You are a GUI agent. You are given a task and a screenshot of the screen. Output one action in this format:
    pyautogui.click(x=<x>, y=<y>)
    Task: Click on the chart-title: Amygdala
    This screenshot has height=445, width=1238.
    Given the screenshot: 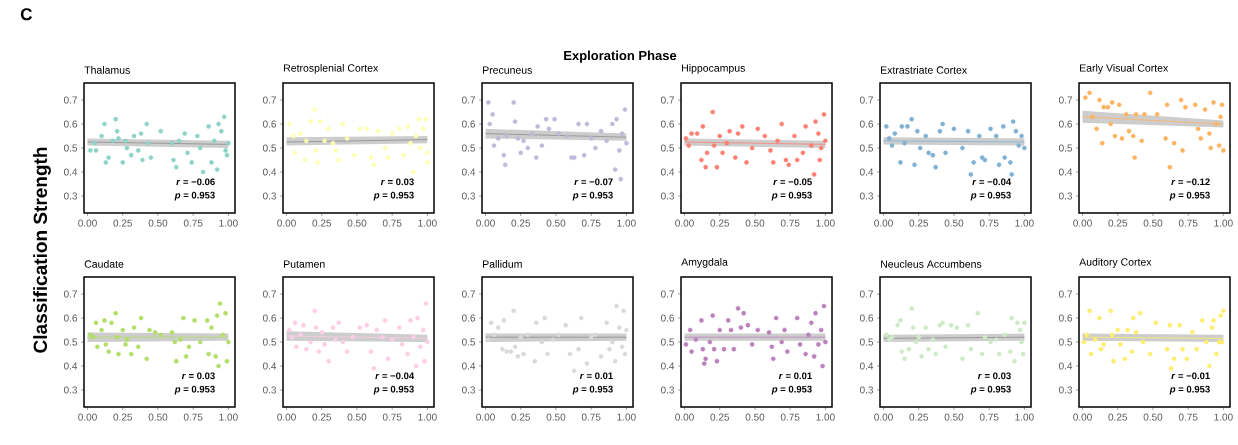 What is the action you would take?
    pyautogui.click(x=704, y=263)
    